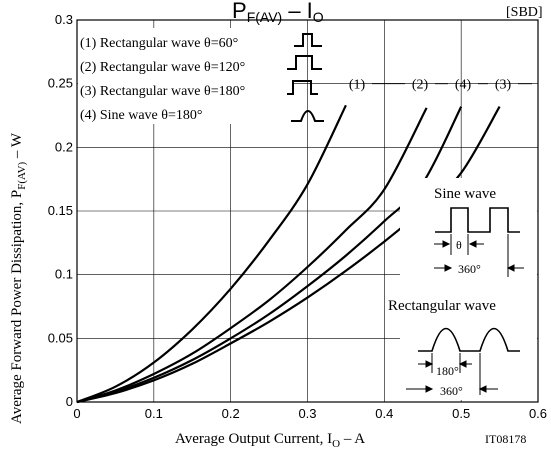 The image size is (551, 455). Describe the element at coordinates (442, 306) in the screenshot. I see `inset-rect-title: Rectangular wave` at that location.